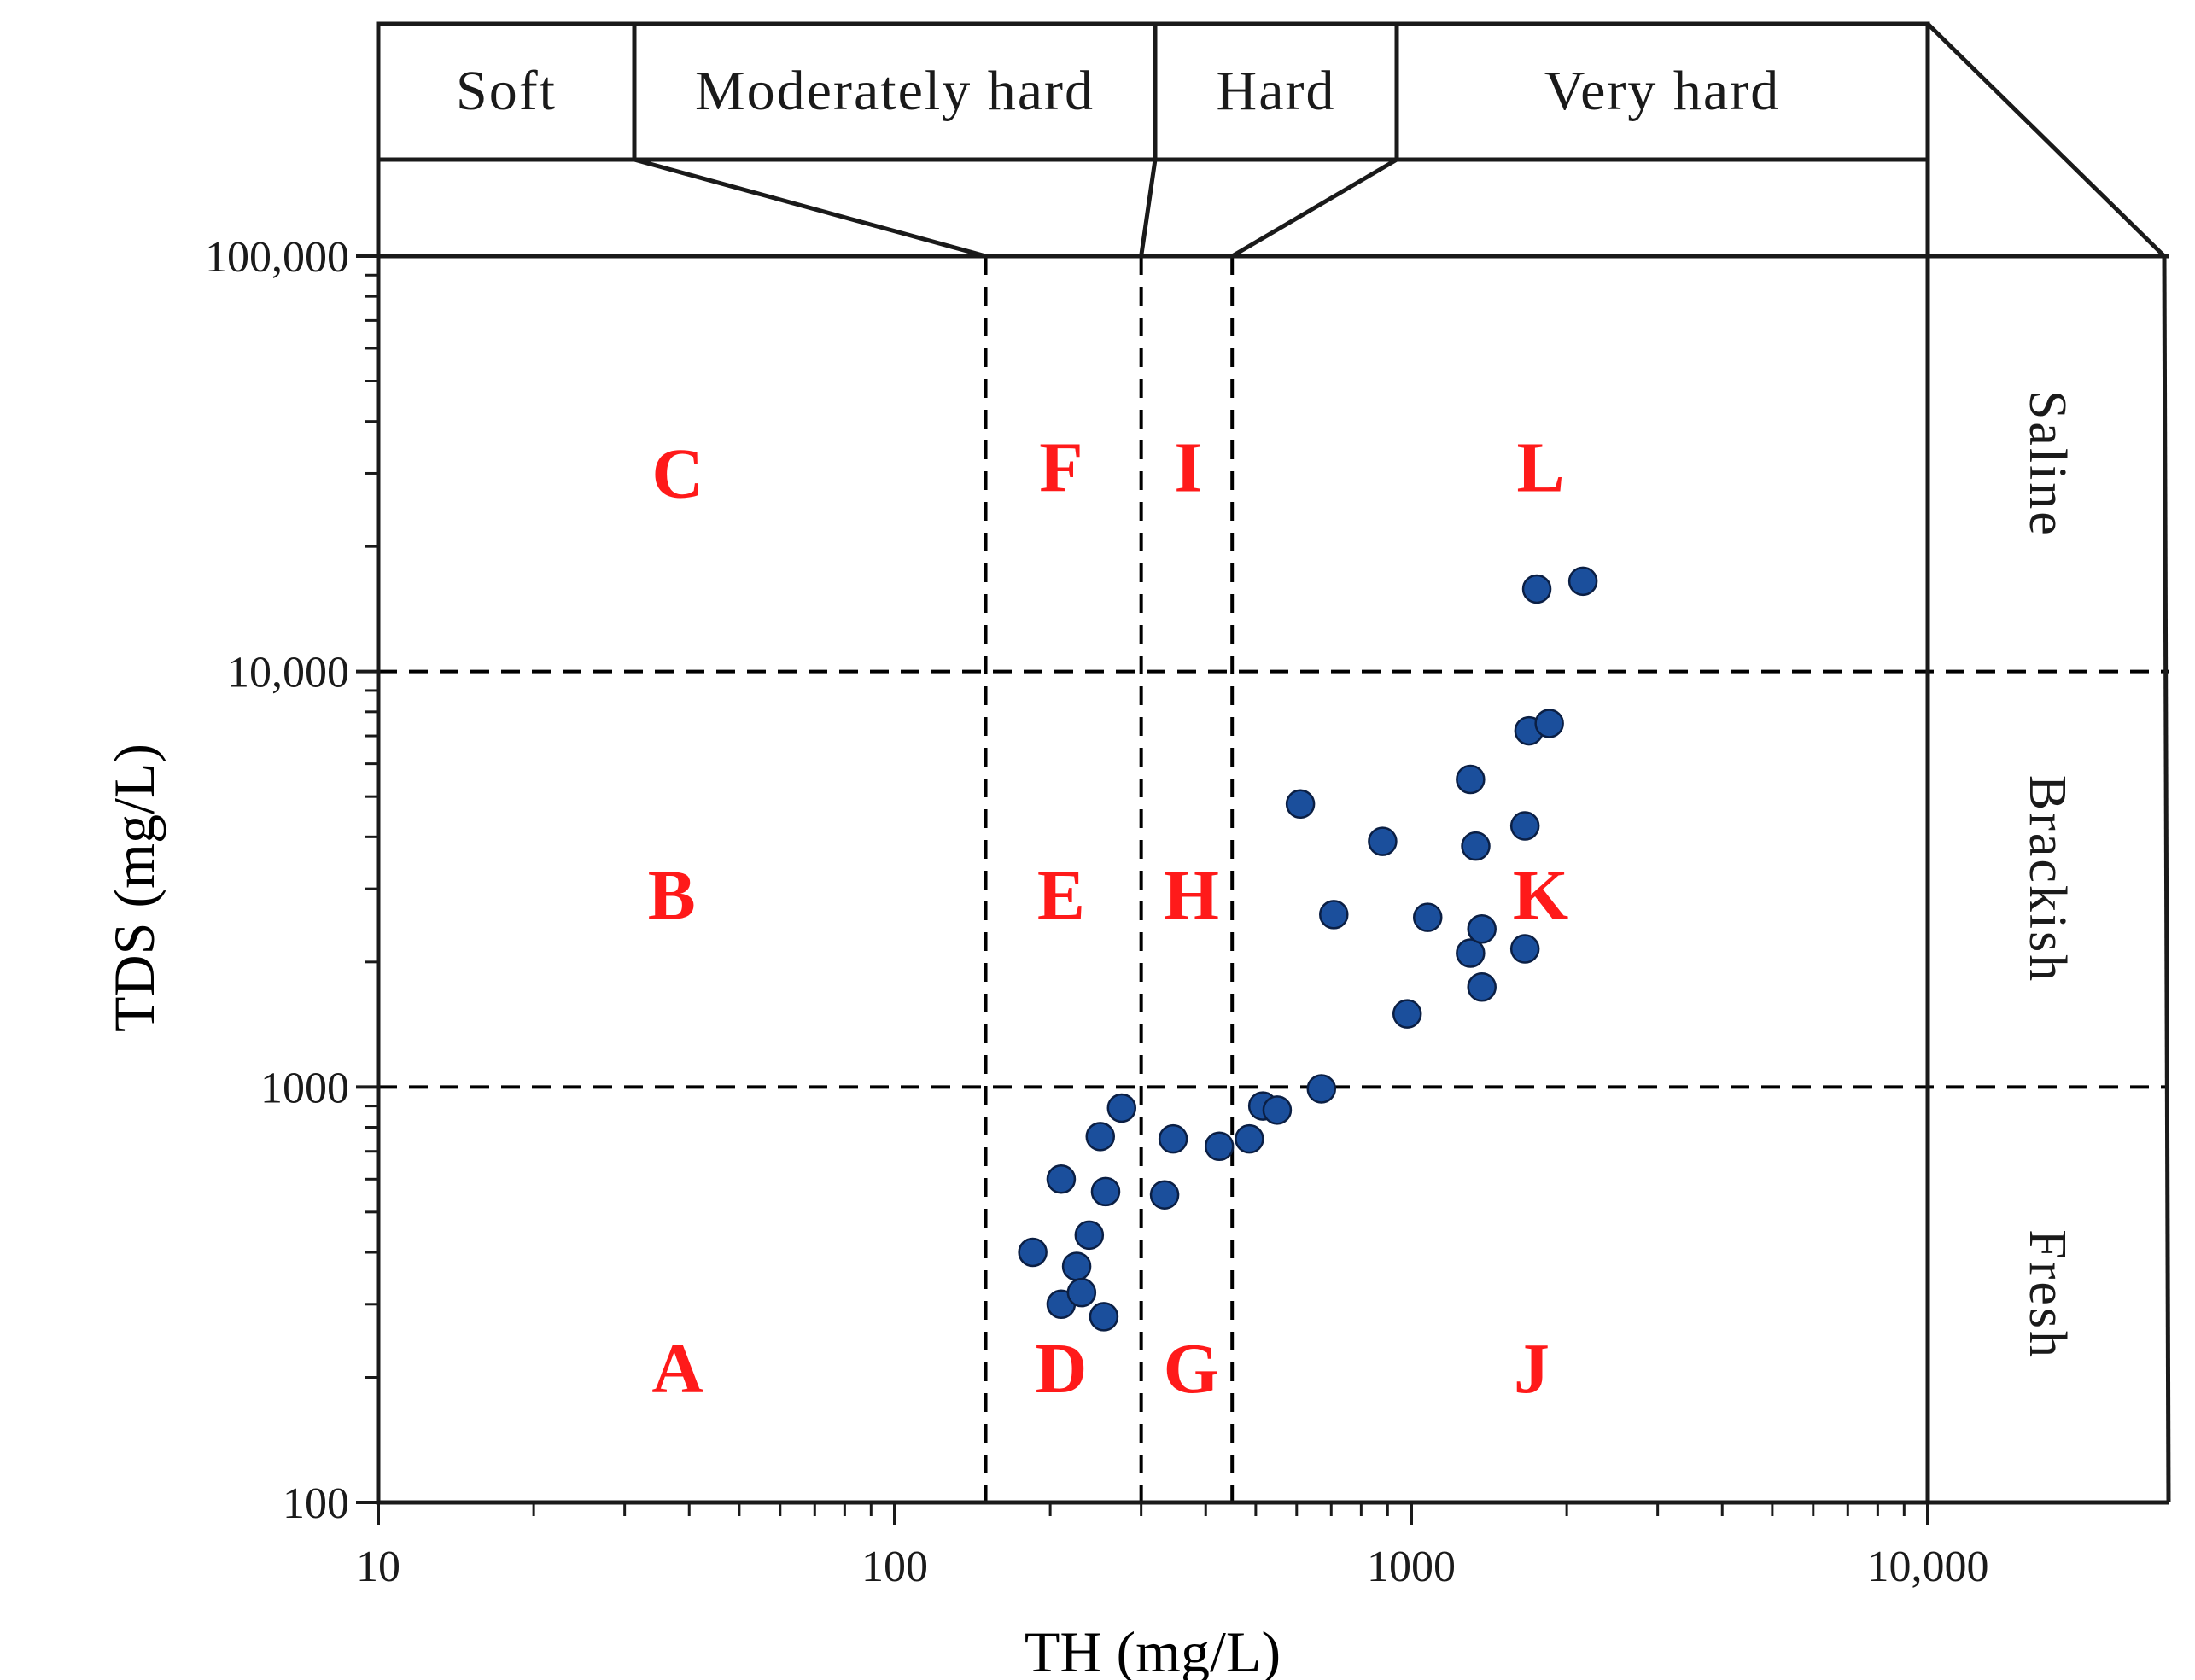  I want to click on y-tick-label: 1000, so click(304, 1088).